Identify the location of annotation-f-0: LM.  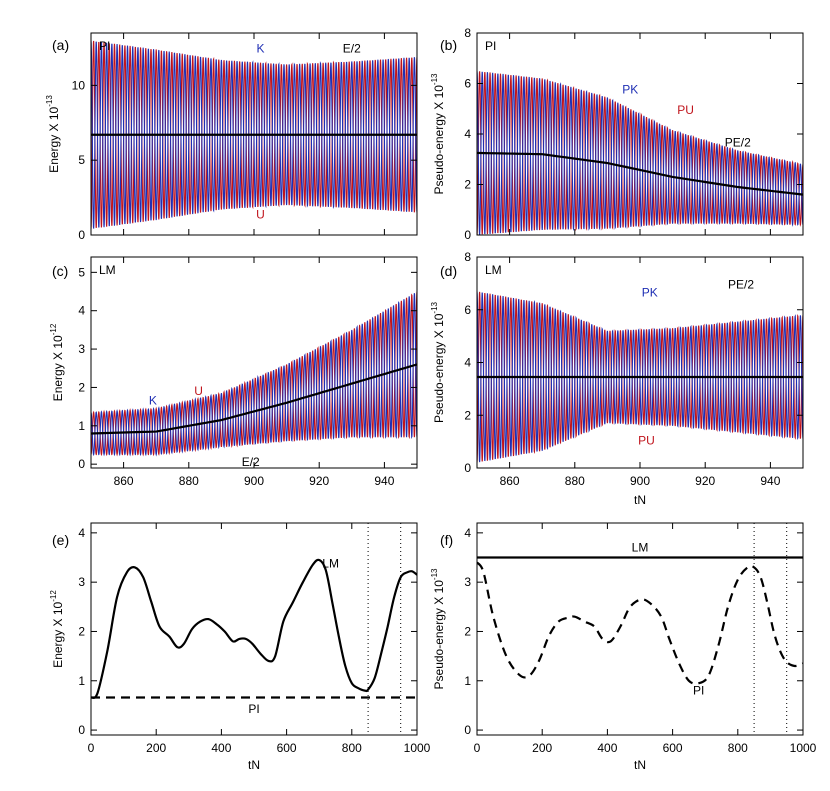
(640, 548).